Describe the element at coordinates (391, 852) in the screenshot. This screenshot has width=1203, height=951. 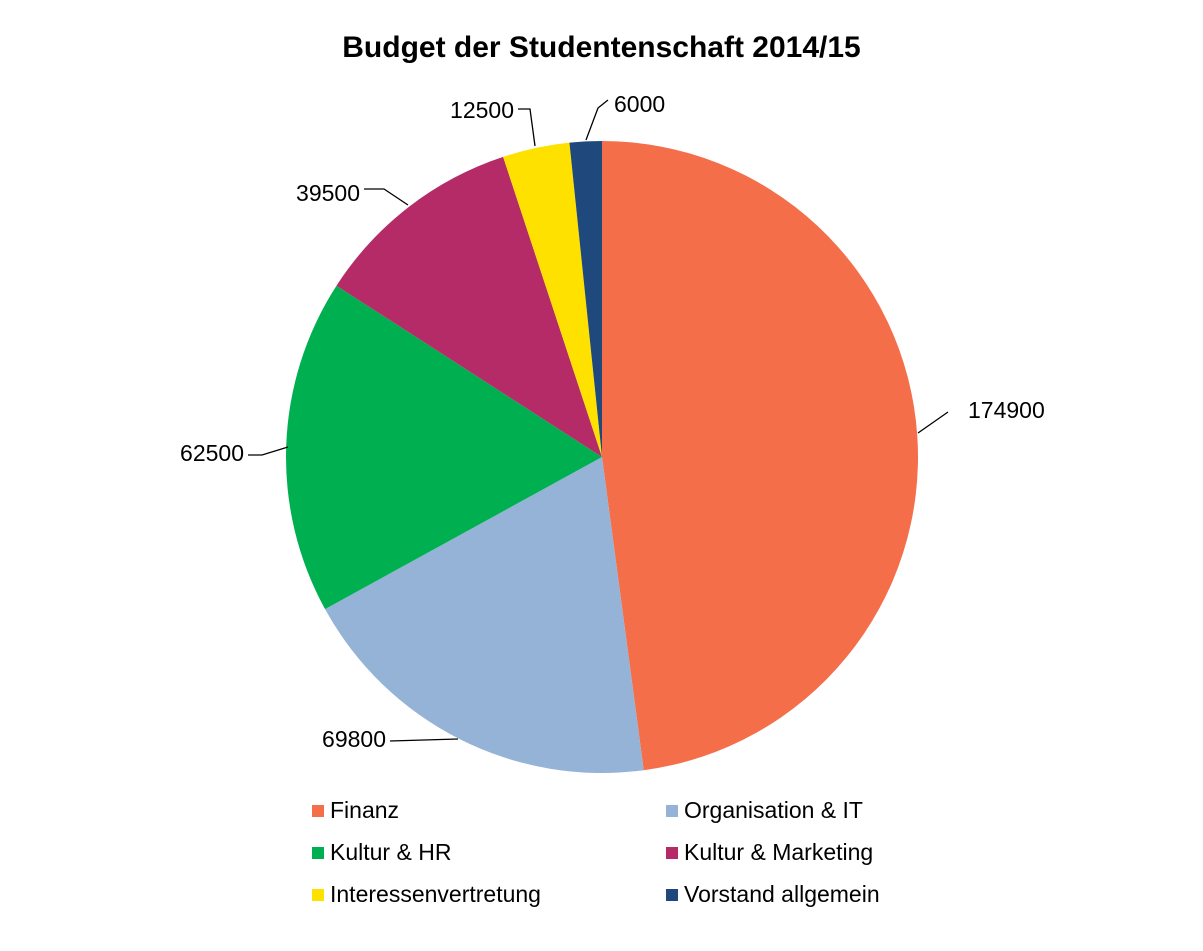
I see `legend-label-3: Kultur & HR` at that location.